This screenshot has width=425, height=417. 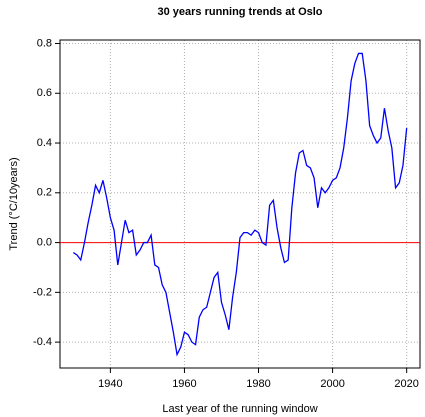 I want to click on x-tick-label: 1980, so click(x=258, y=384).